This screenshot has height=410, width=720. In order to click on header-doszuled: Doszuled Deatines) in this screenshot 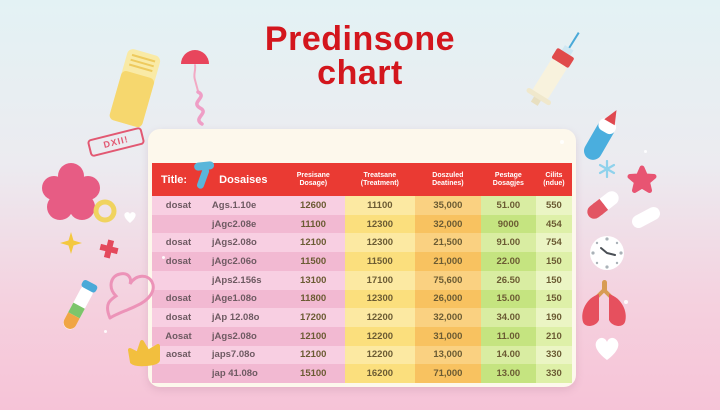, I will do `click(448, 179)`.